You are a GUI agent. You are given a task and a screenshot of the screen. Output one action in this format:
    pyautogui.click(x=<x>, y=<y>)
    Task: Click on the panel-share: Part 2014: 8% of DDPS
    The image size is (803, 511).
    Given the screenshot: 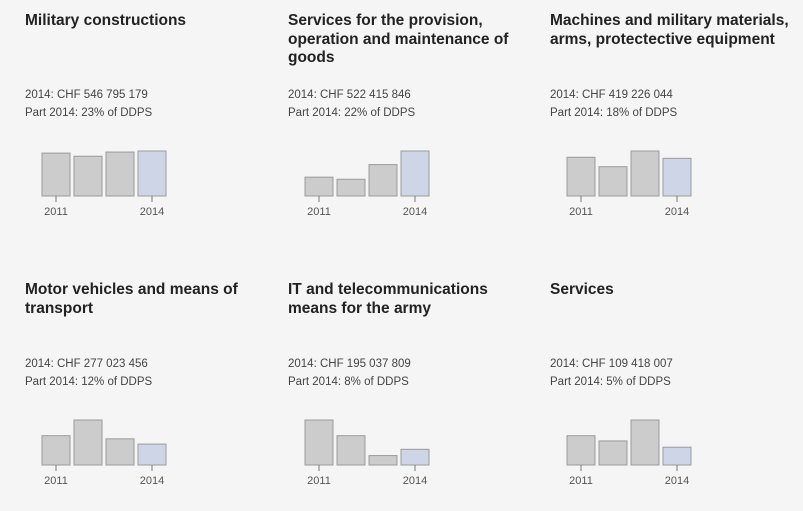 What is the action you would take?
    pyautogui.click(x=348, y=382)
    